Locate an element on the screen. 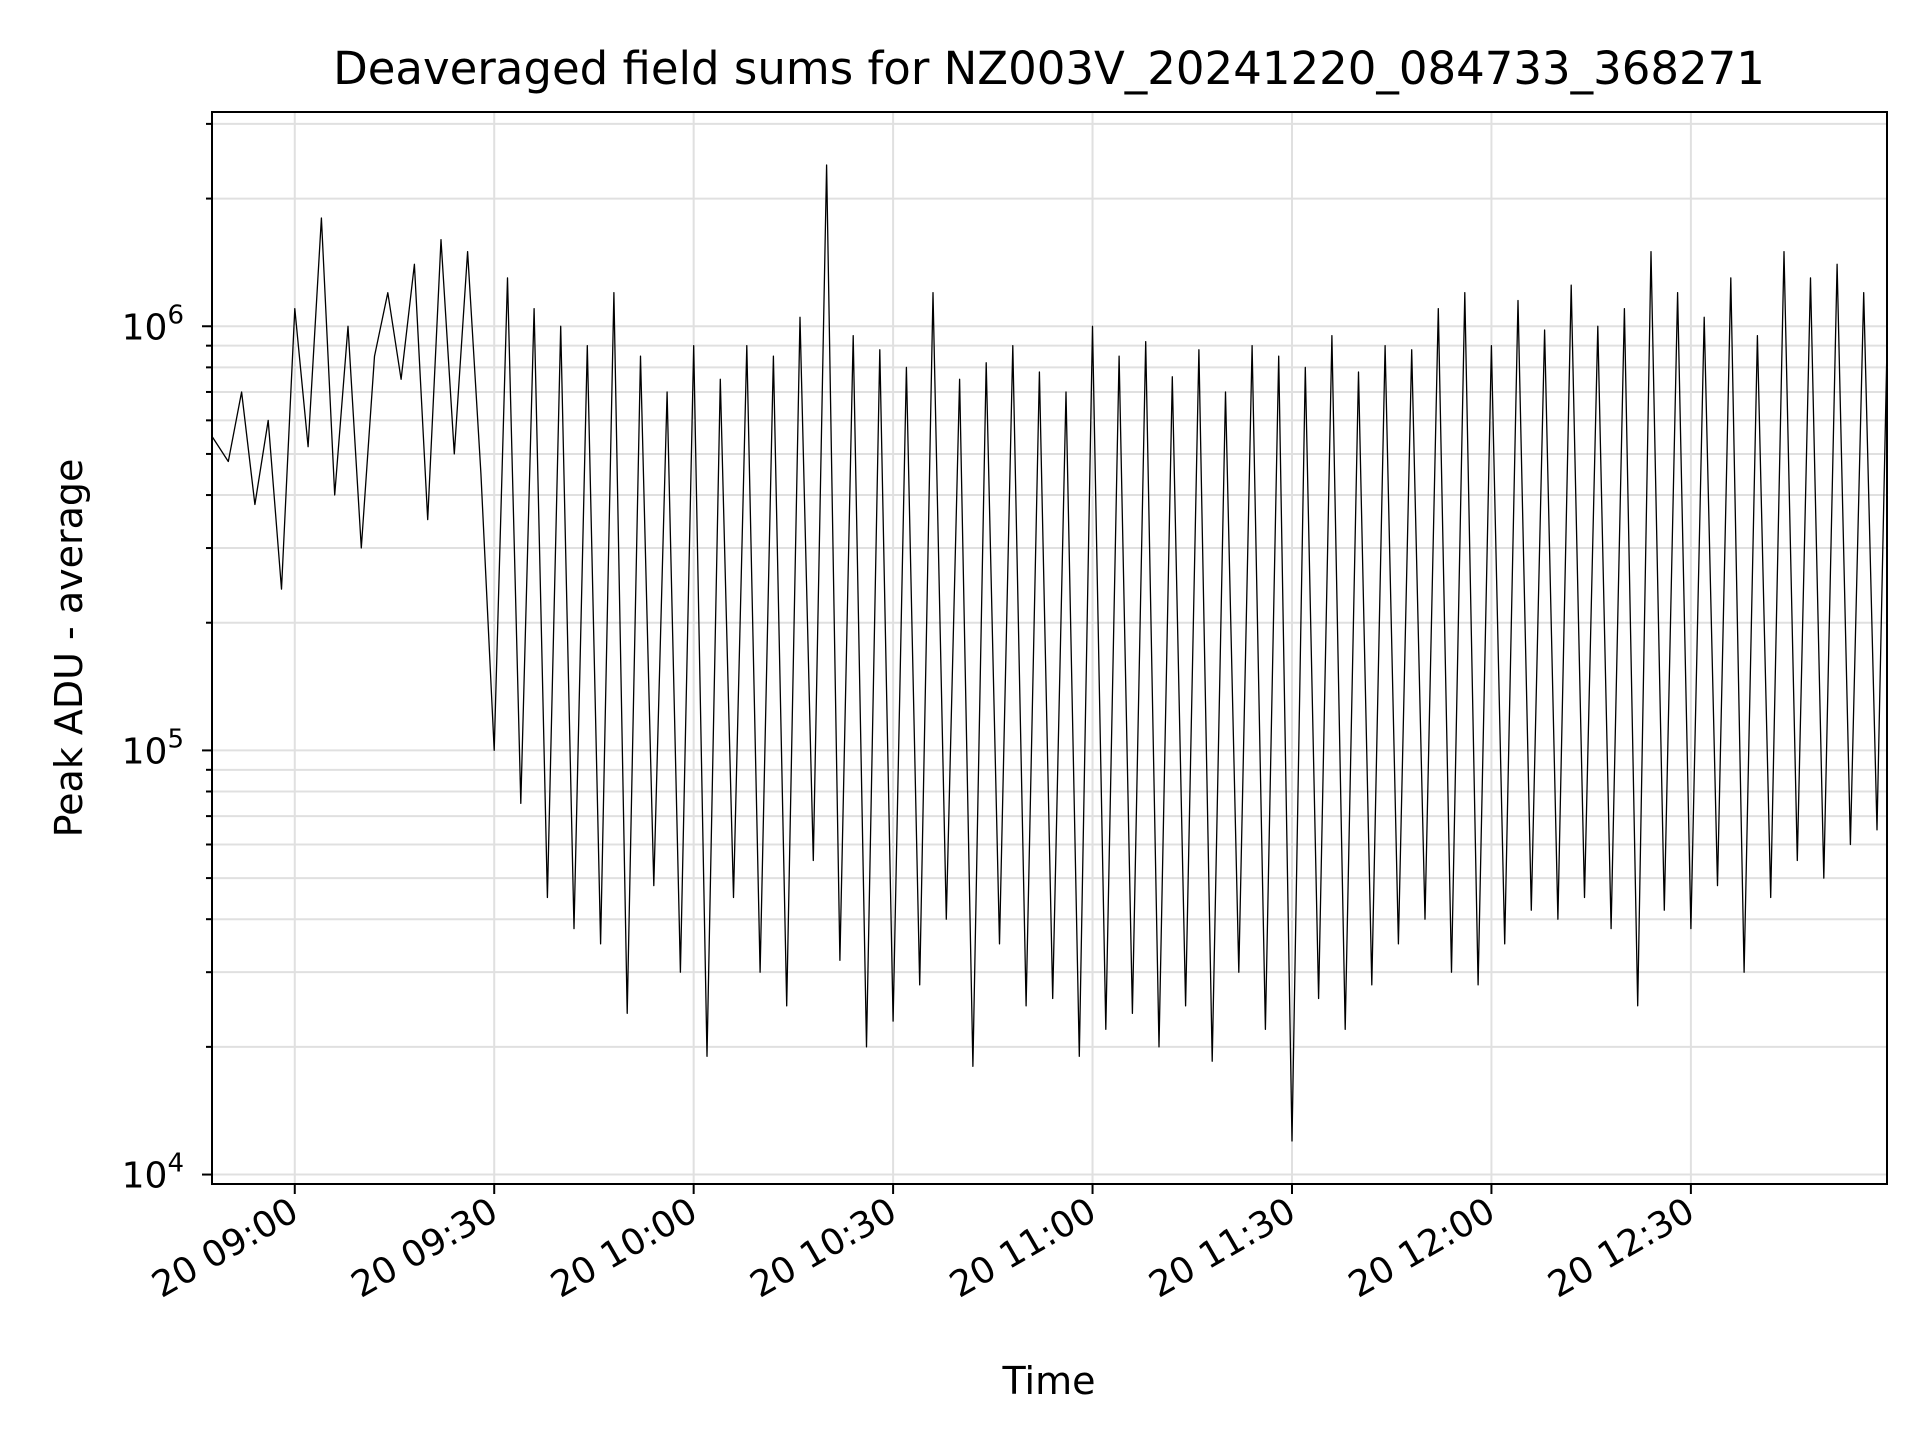 The width and height of the screenshot is (1920, 1440). x-axis-label: Time is located at coordinates (1049, 1381).